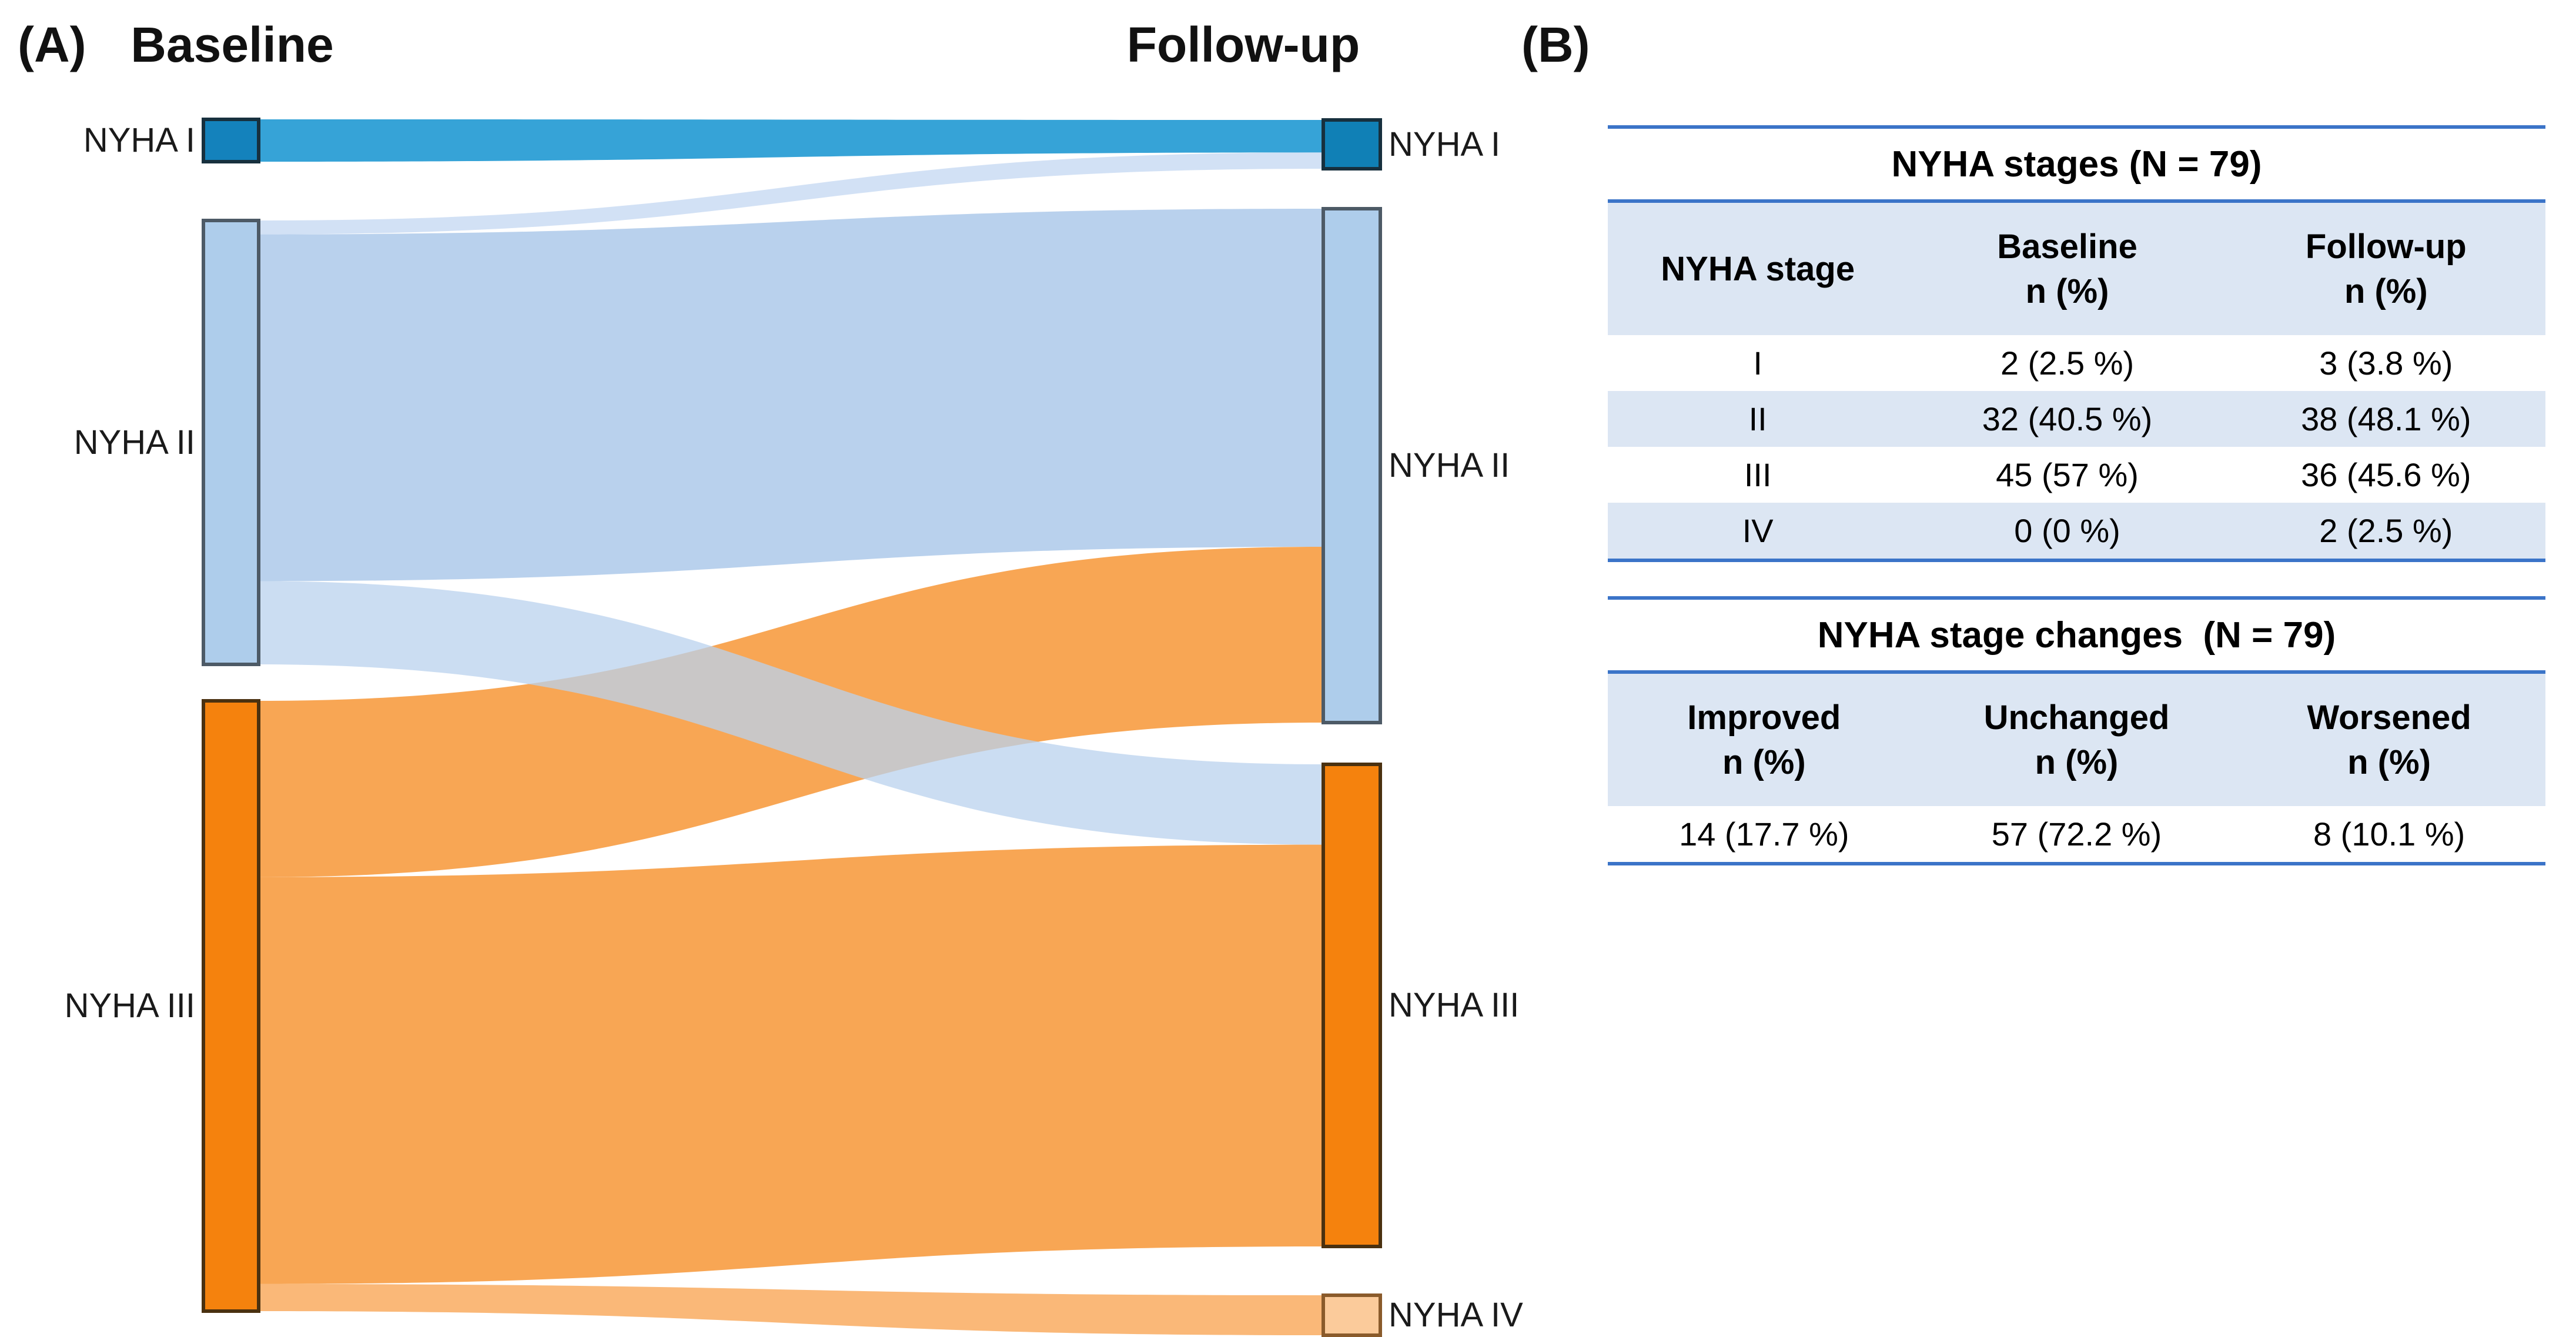  Describe the element at coordinates (2386, 419) in the screenshot. I see `cell-followup: 38 (48.1 %)` at that location.